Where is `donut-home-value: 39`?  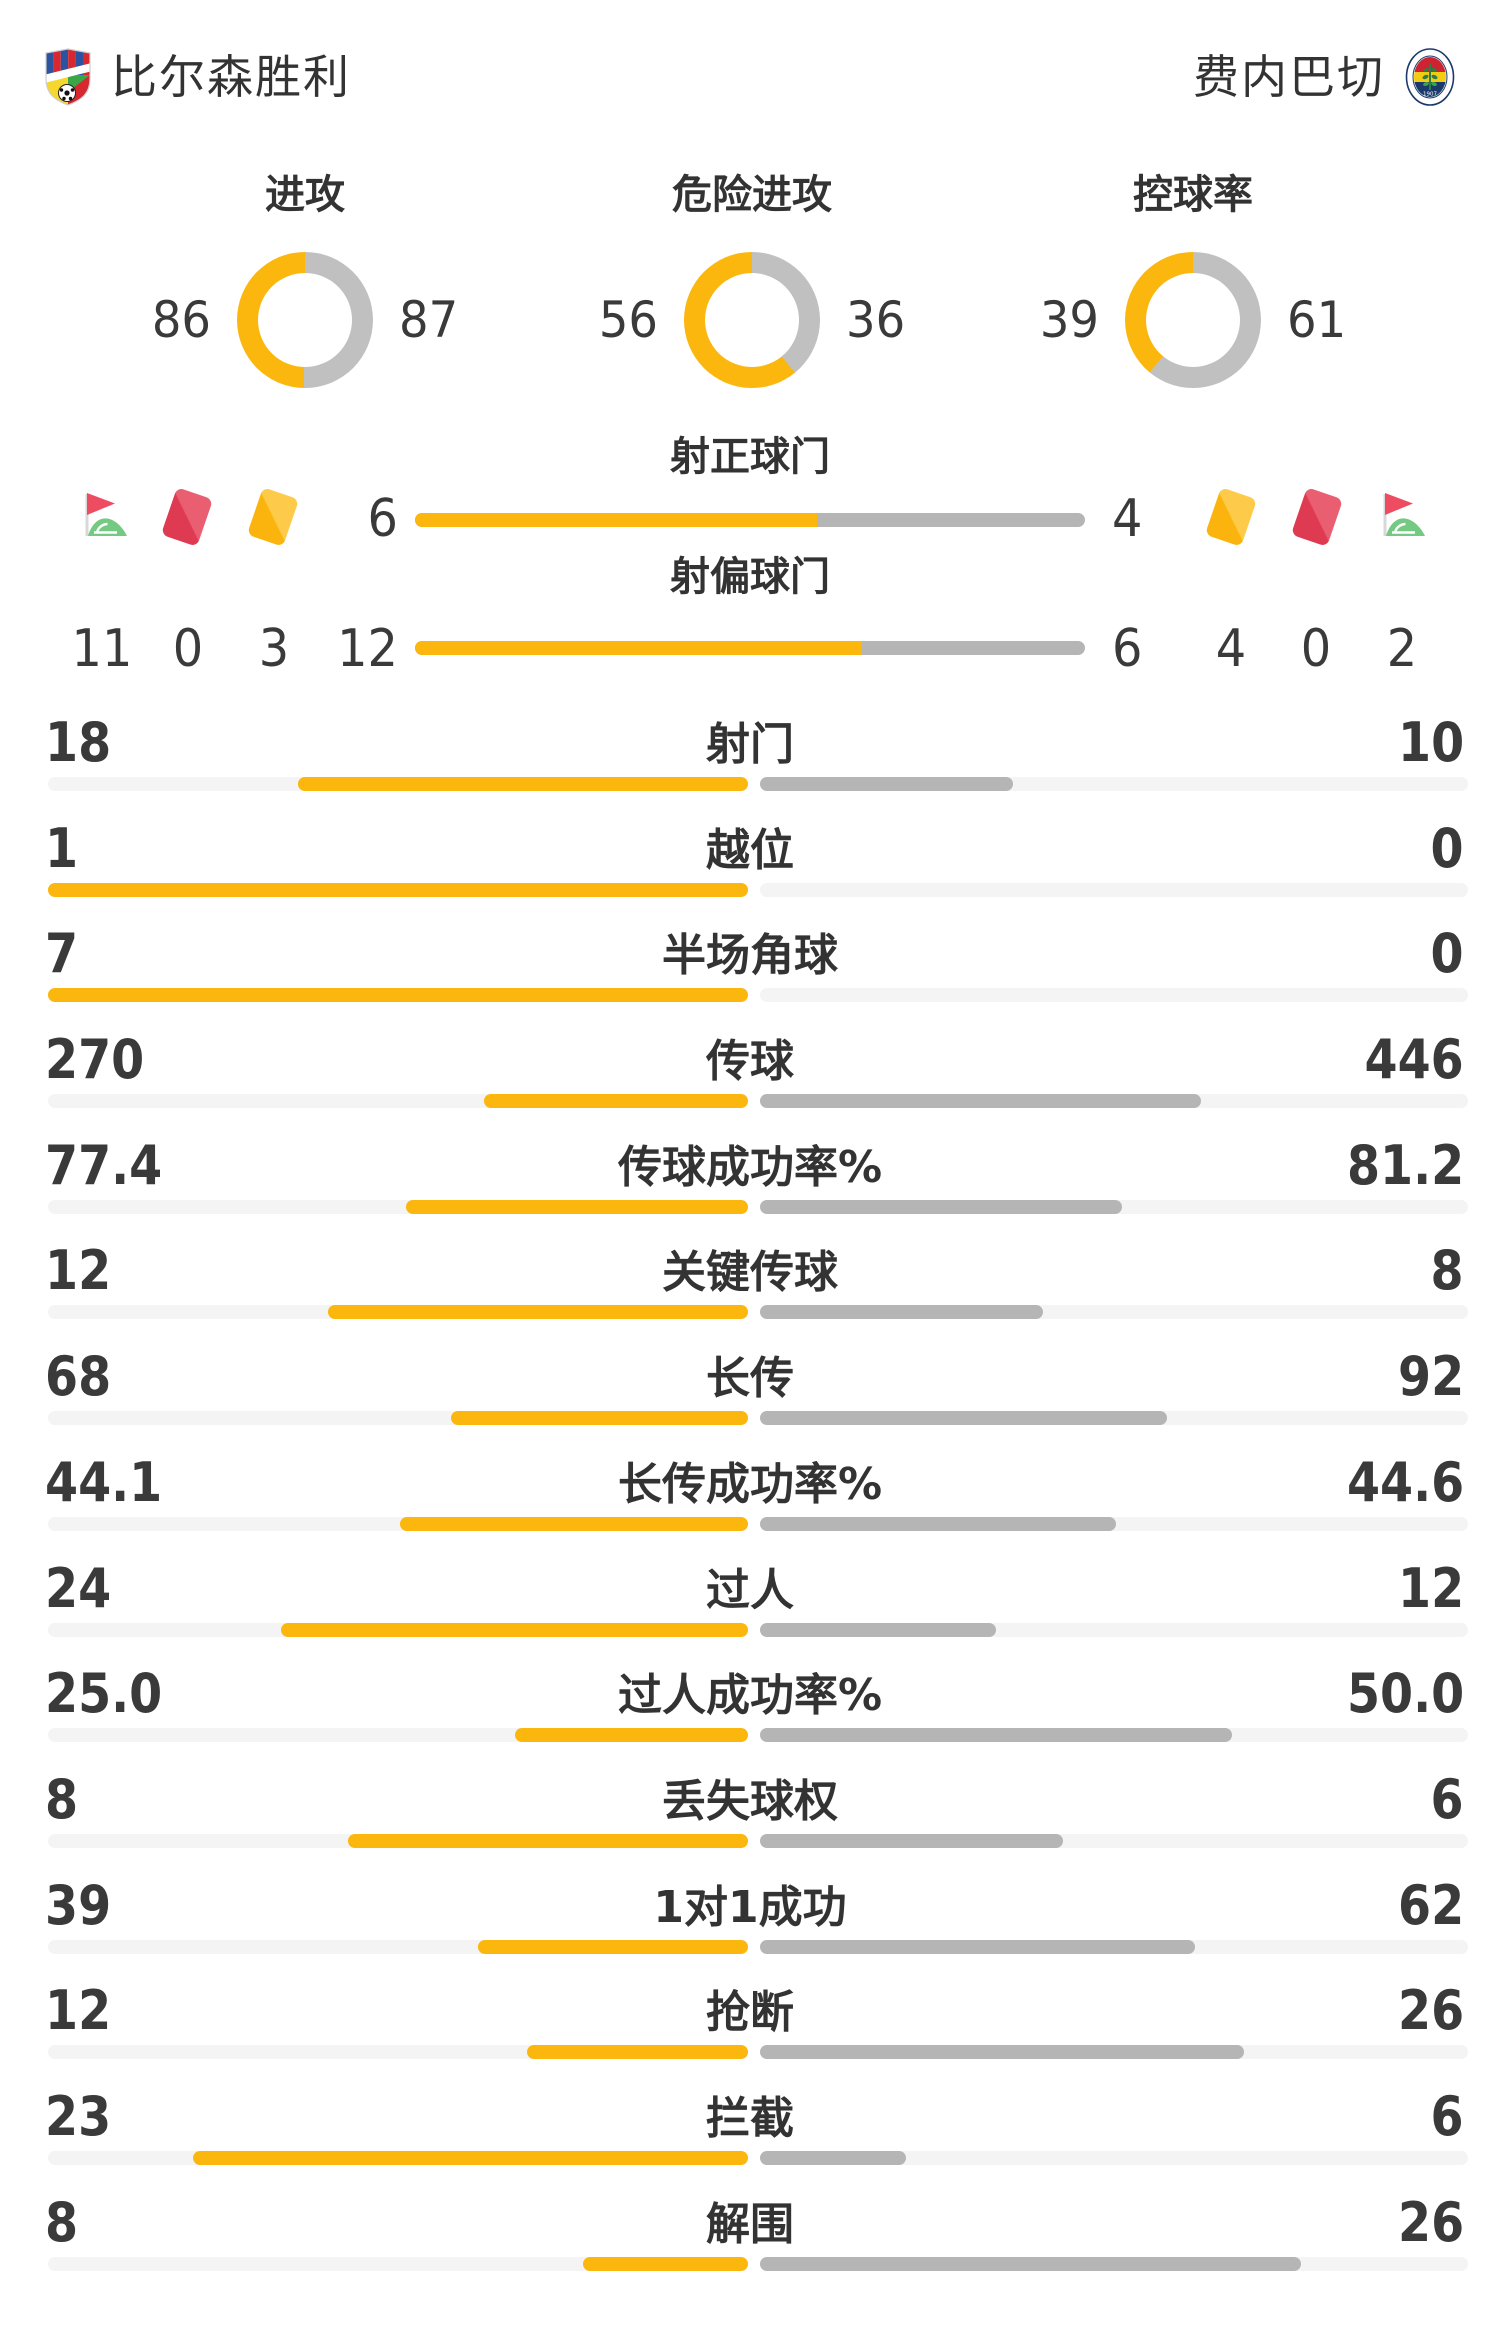 donut-home-value: 39 is located at coordinates (1069, 320).